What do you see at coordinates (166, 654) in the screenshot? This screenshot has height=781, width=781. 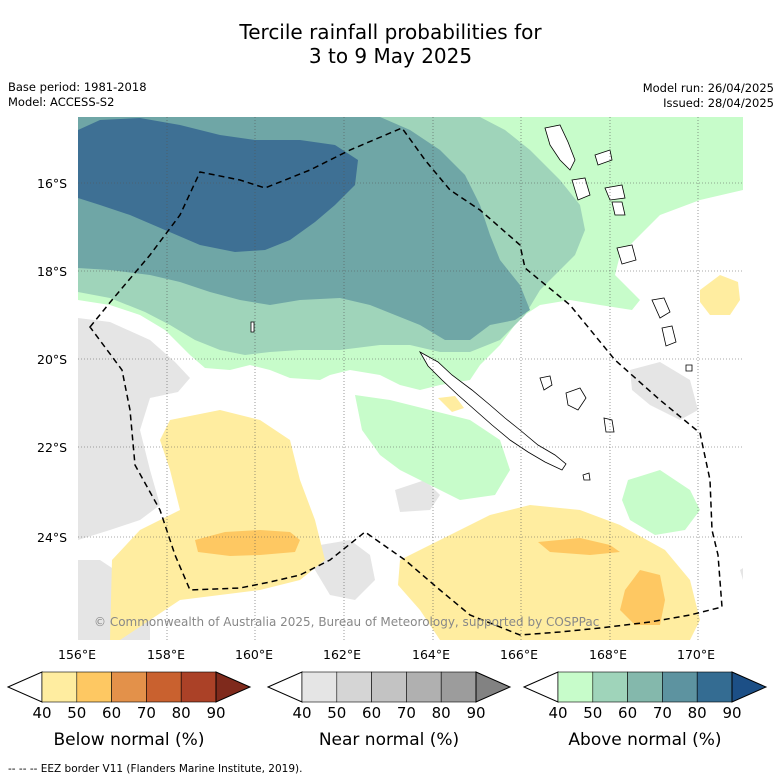 I see `lon-label-158e: 158°E` at bounding box center [166, 654].